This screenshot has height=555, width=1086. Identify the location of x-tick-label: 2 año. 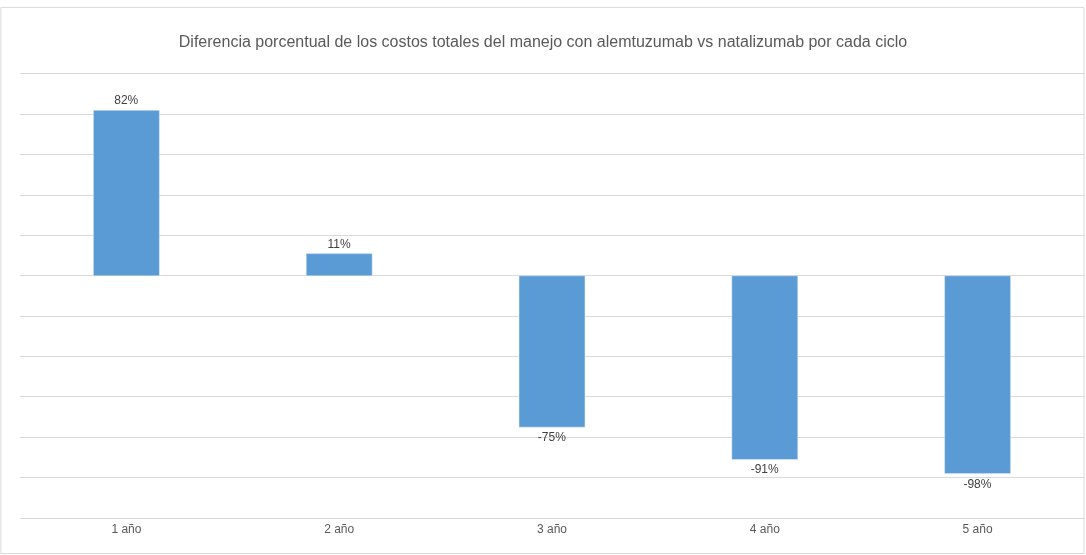
(339, 529).